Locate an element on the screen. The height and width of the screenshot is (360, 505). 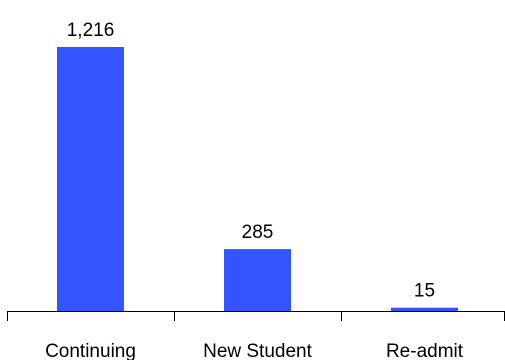
bar-new-student is located at coordinates (257, 280).